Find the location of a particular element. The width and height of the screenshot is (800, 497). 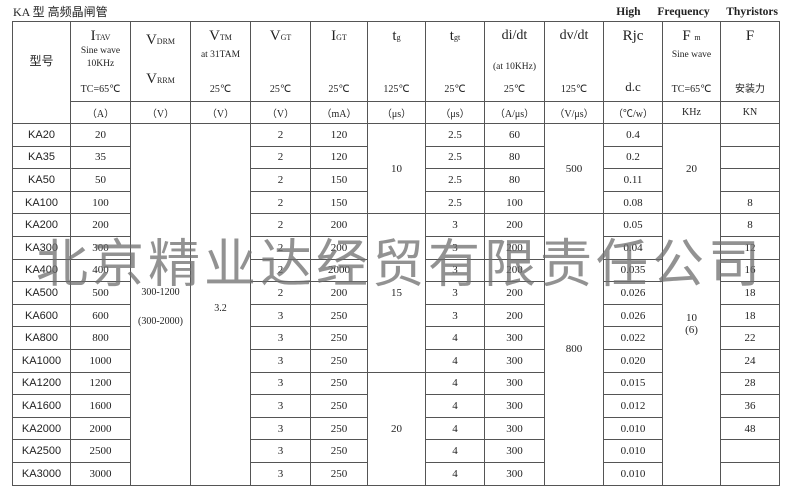

itav-line1: Sine wave is located at coordinates (100, 51).